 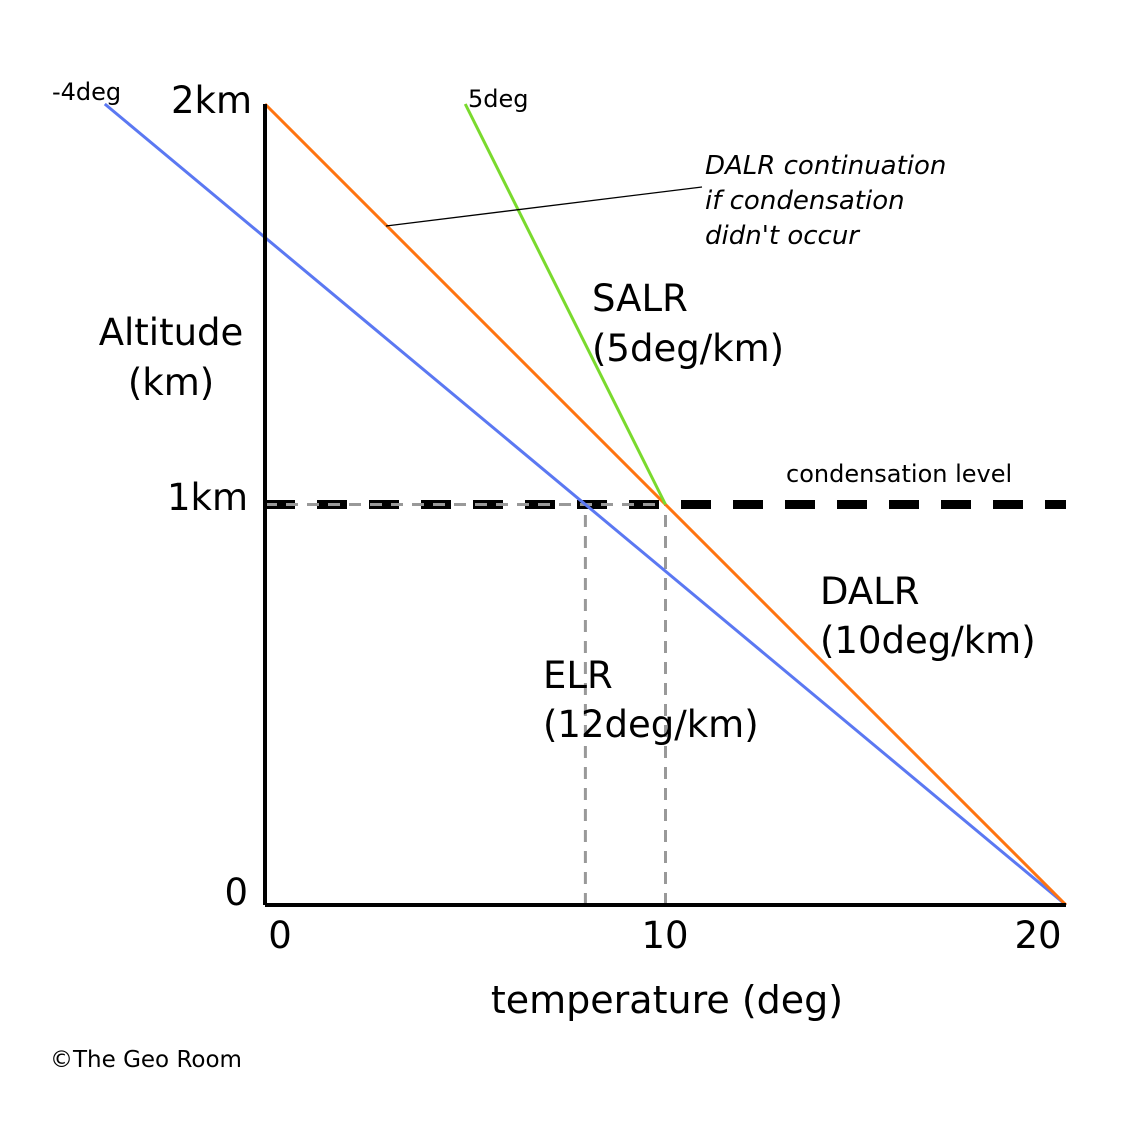 What do you see at coordinates (1037, 935) in the screenshot?
I see `x-tick-label: 20` at bounding box center [1037, 935].